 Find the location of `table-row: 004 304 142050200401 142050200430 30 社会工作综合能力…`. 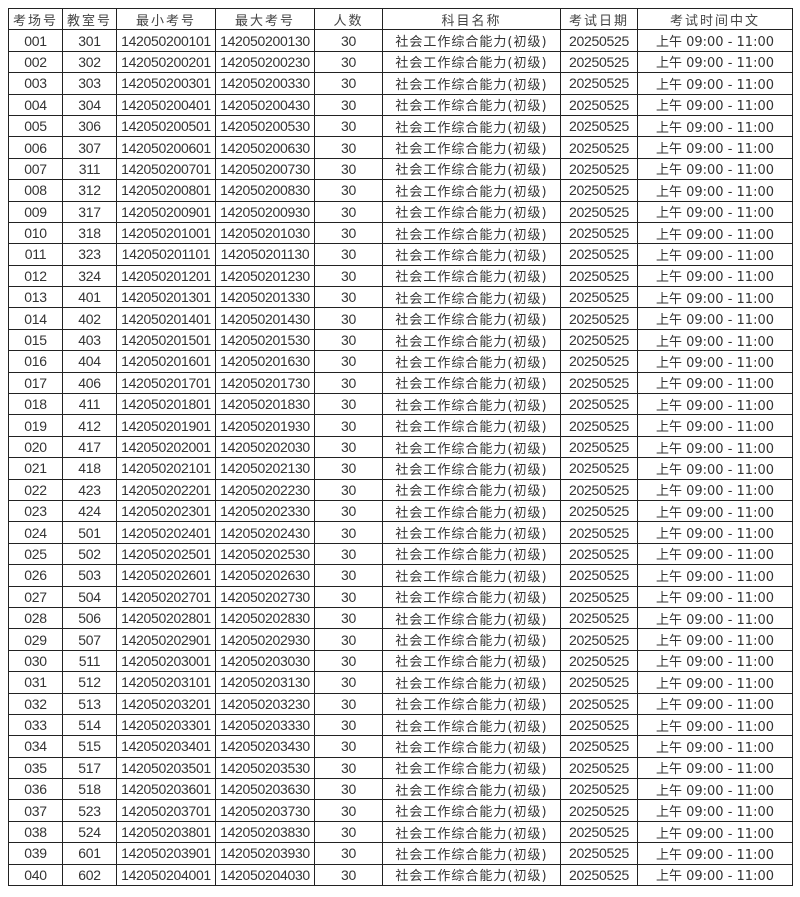

table-row: 004 304 142050200401 142050200430 30 社会工作综合能力… is located at coordinates (400, 104).